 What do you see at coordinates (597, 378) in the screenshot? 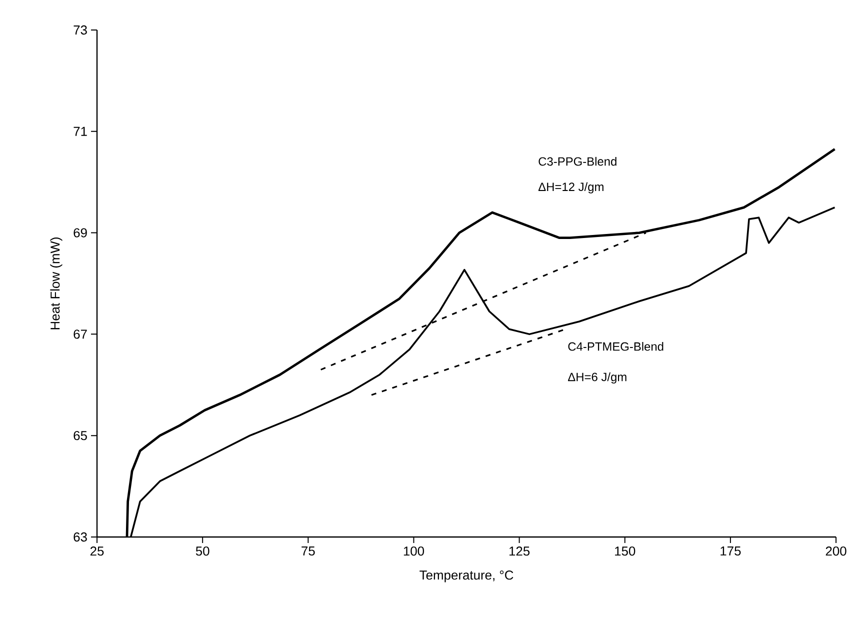
I see `annotation: ΔH=6 J/gm` at bounding box center [597, 378].